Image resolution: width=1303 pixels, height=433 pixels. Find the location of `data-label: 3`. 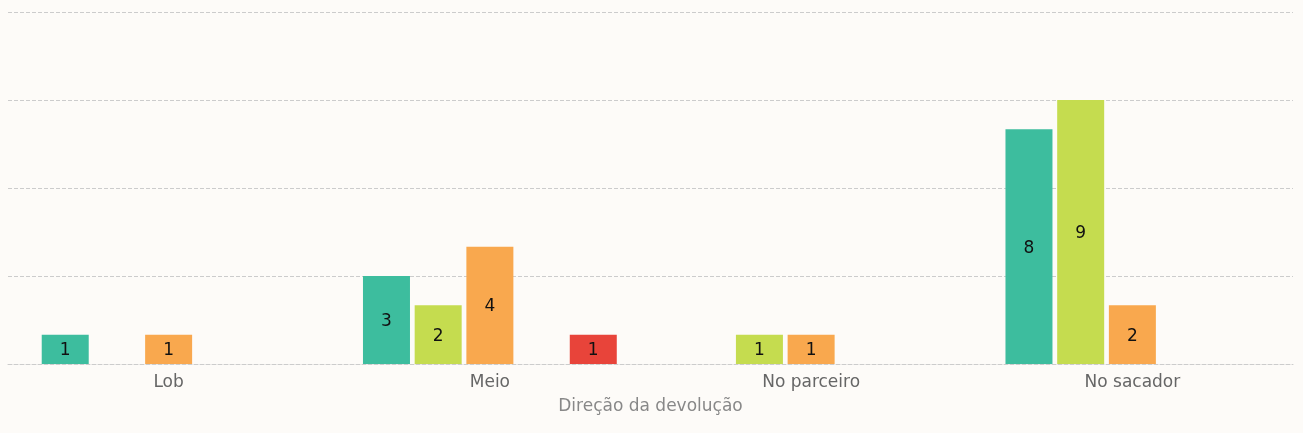

data-label: 3 is located at coordinates (386, 320).